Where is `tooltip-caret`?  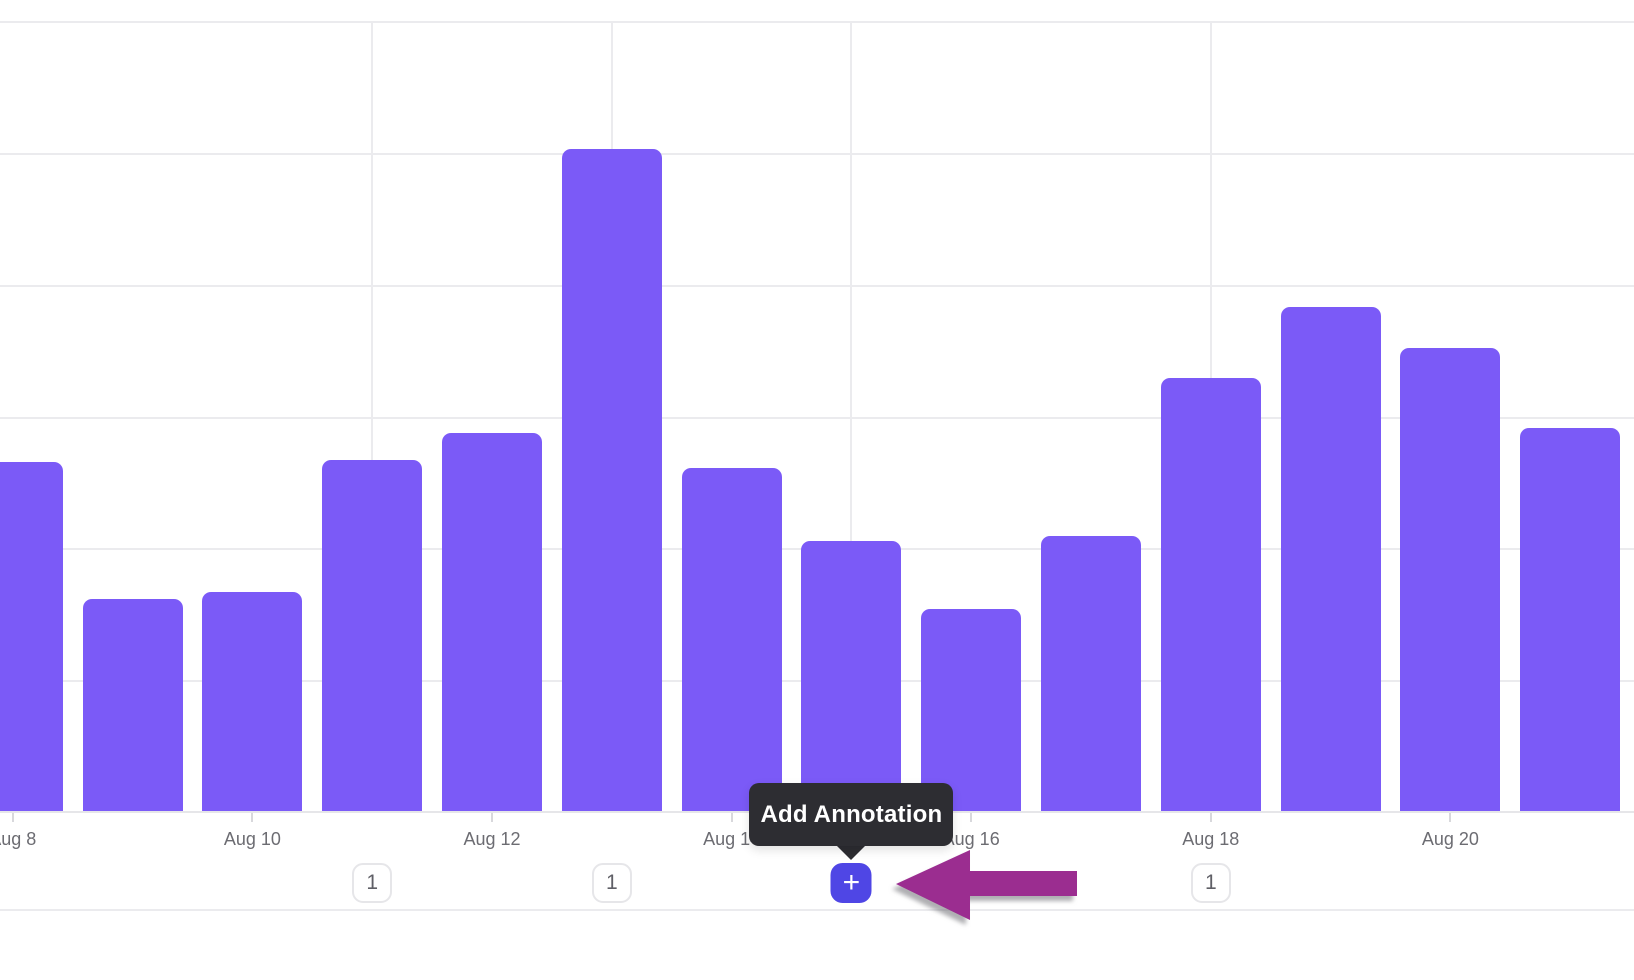 tooltip-caret is located at coordinates (851, 852).